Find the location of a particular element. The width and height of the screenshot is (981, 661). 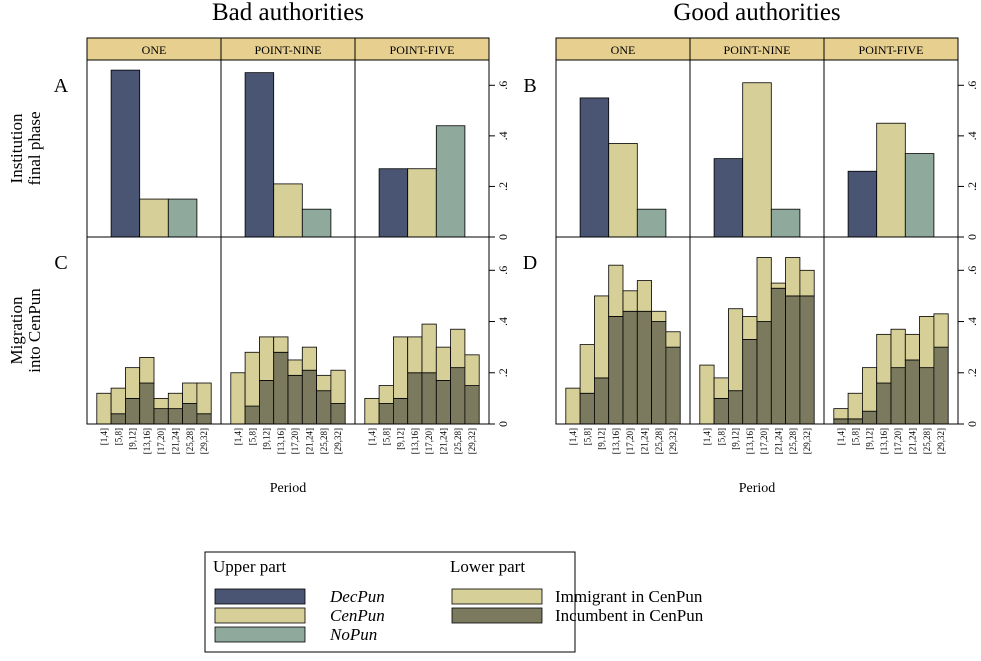

y-axis-label: Institution is located at coordinates (16, 148).